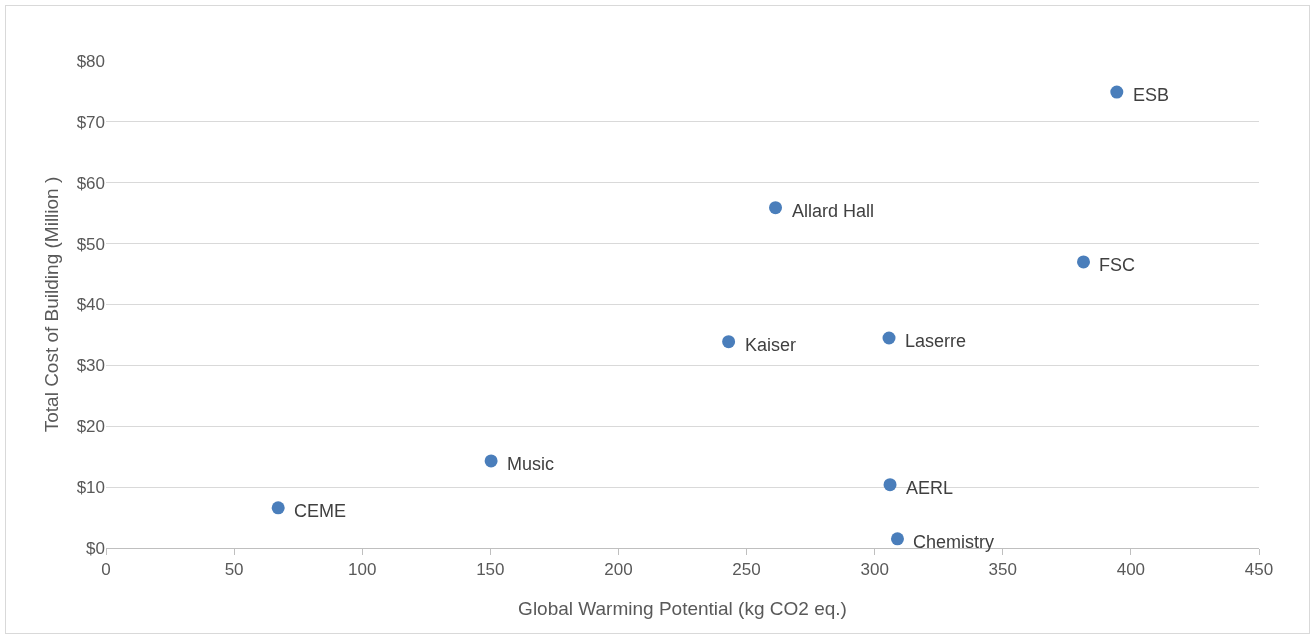 This screenshot has height=639, width=1315. I want to click on x-tick-label: 300, so click(874, 570).